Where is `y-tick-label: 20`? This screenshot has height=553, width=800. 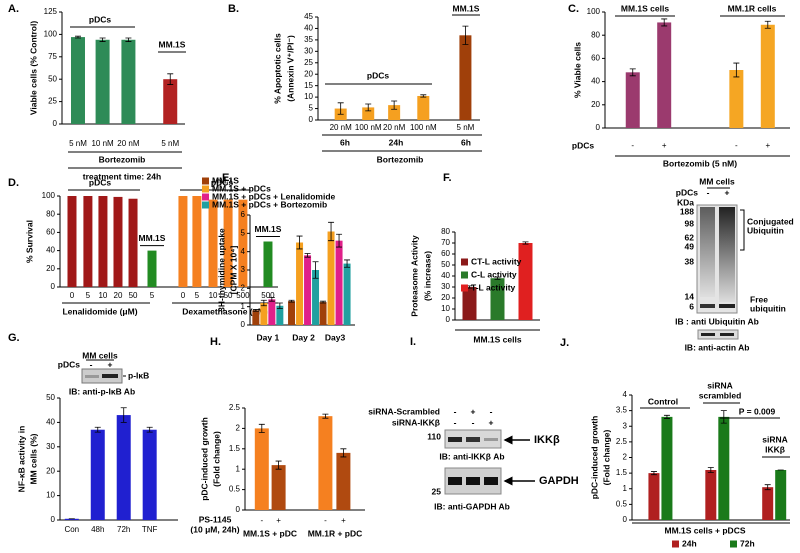 y-tick-label: 20 is located at coordinates (308, 73).